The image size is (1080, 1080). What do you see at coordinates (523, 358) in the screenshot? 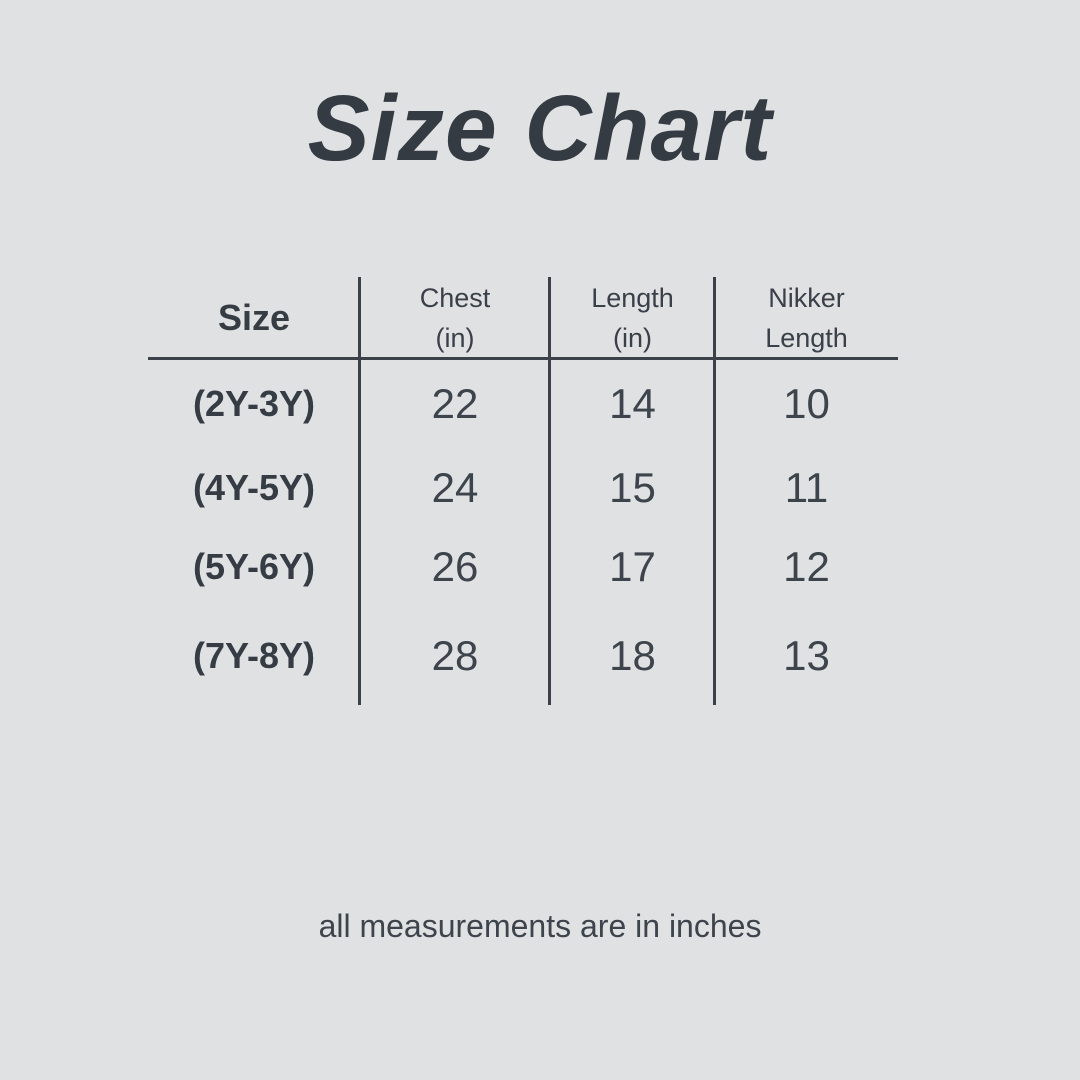
I see `header-divider` at bounding box center [523, 358].